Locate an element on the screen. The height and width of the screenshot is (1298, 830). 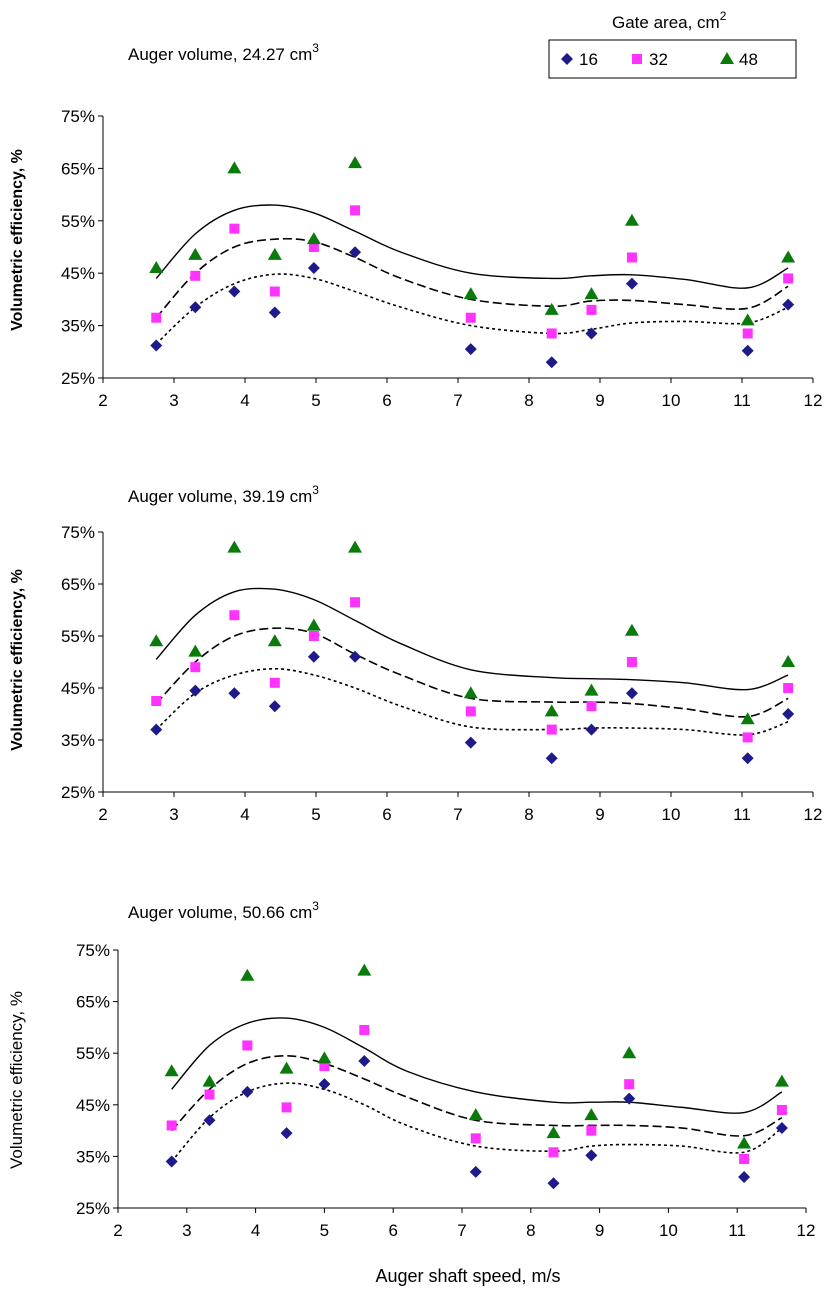
legend-label-16: 16 is located at coordinates (588, 59).